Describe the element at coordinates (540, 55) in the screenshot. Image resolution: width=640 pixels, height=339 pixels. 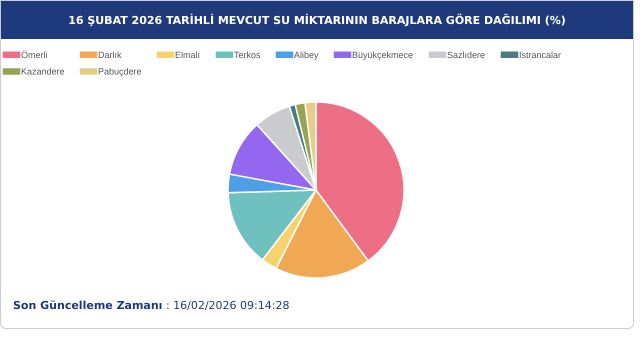
I see `legend-label: Istrancalar` at that location.